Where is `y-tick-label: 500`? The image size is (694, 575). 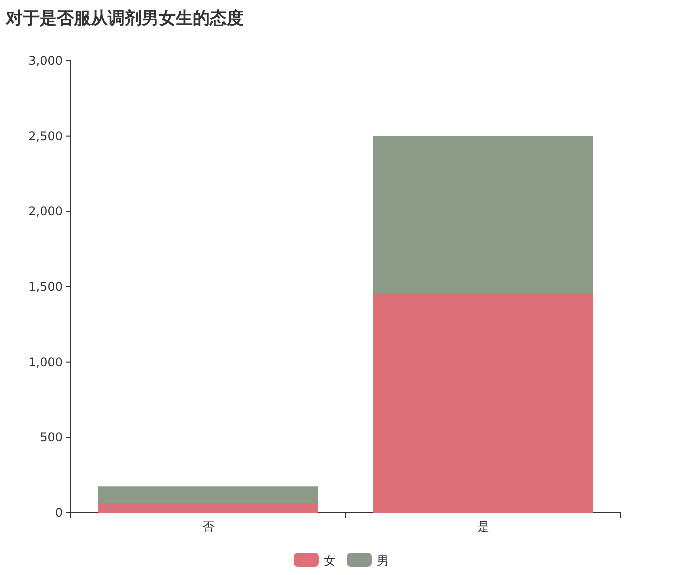
y-tick-label: 500 is located at coordinates (51, 437).